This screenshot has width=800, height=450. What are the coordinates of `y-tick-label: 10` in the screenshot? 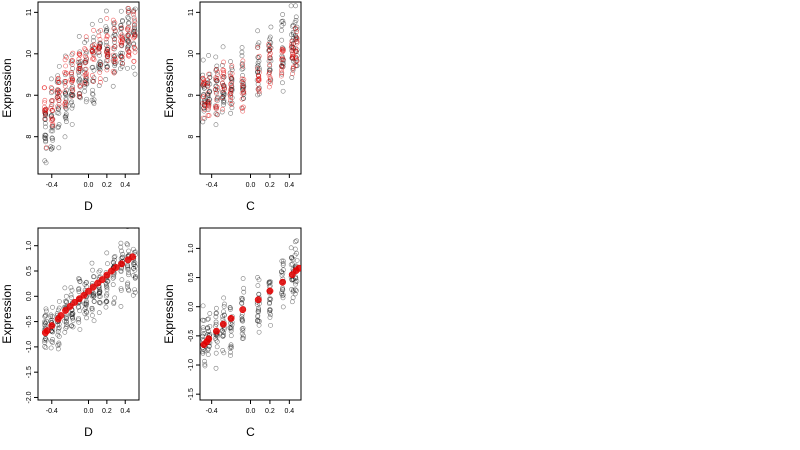 It's located at (191, 54).